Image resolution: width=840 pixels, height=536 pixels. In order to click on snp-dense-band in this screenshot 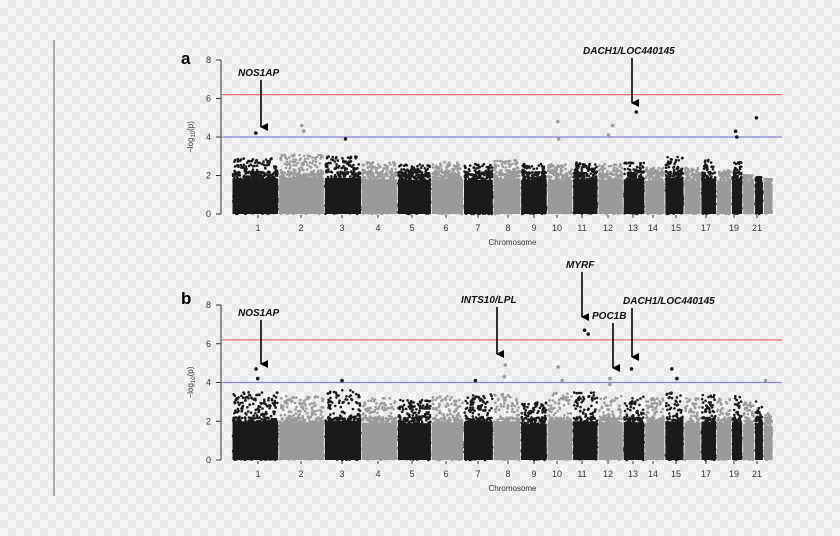, I will do `click(255, 196)`.